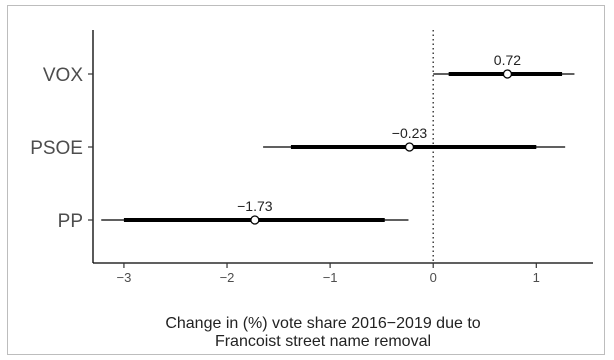 The image size is (614, 360). Describe the element at coordinates (536, 277) in the screenshot. I see `x-tick-label: 1` at that location.